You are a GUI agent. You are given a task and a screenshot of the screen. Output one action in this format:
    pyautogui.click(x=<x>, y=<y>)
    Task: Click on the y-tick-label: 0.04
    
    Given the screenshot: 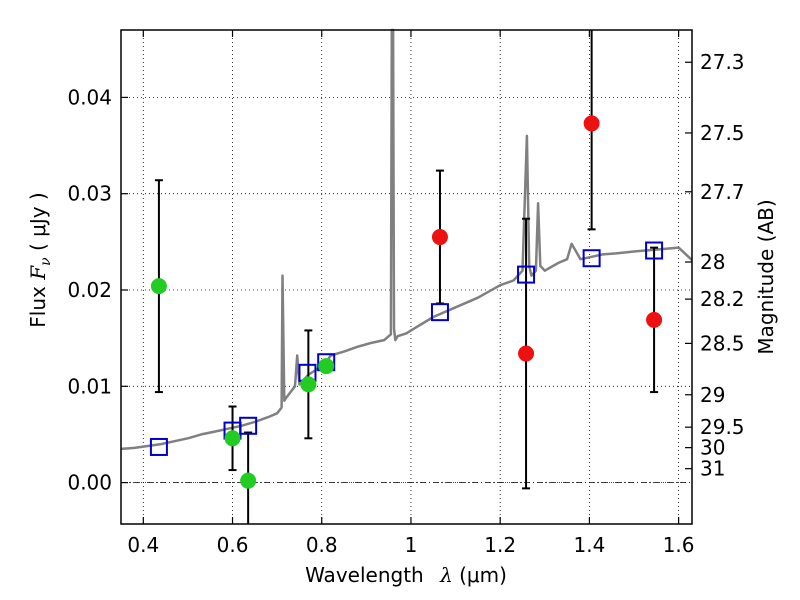 What is the action you would take?
    pyautogui.click(x=89, y=97)
    